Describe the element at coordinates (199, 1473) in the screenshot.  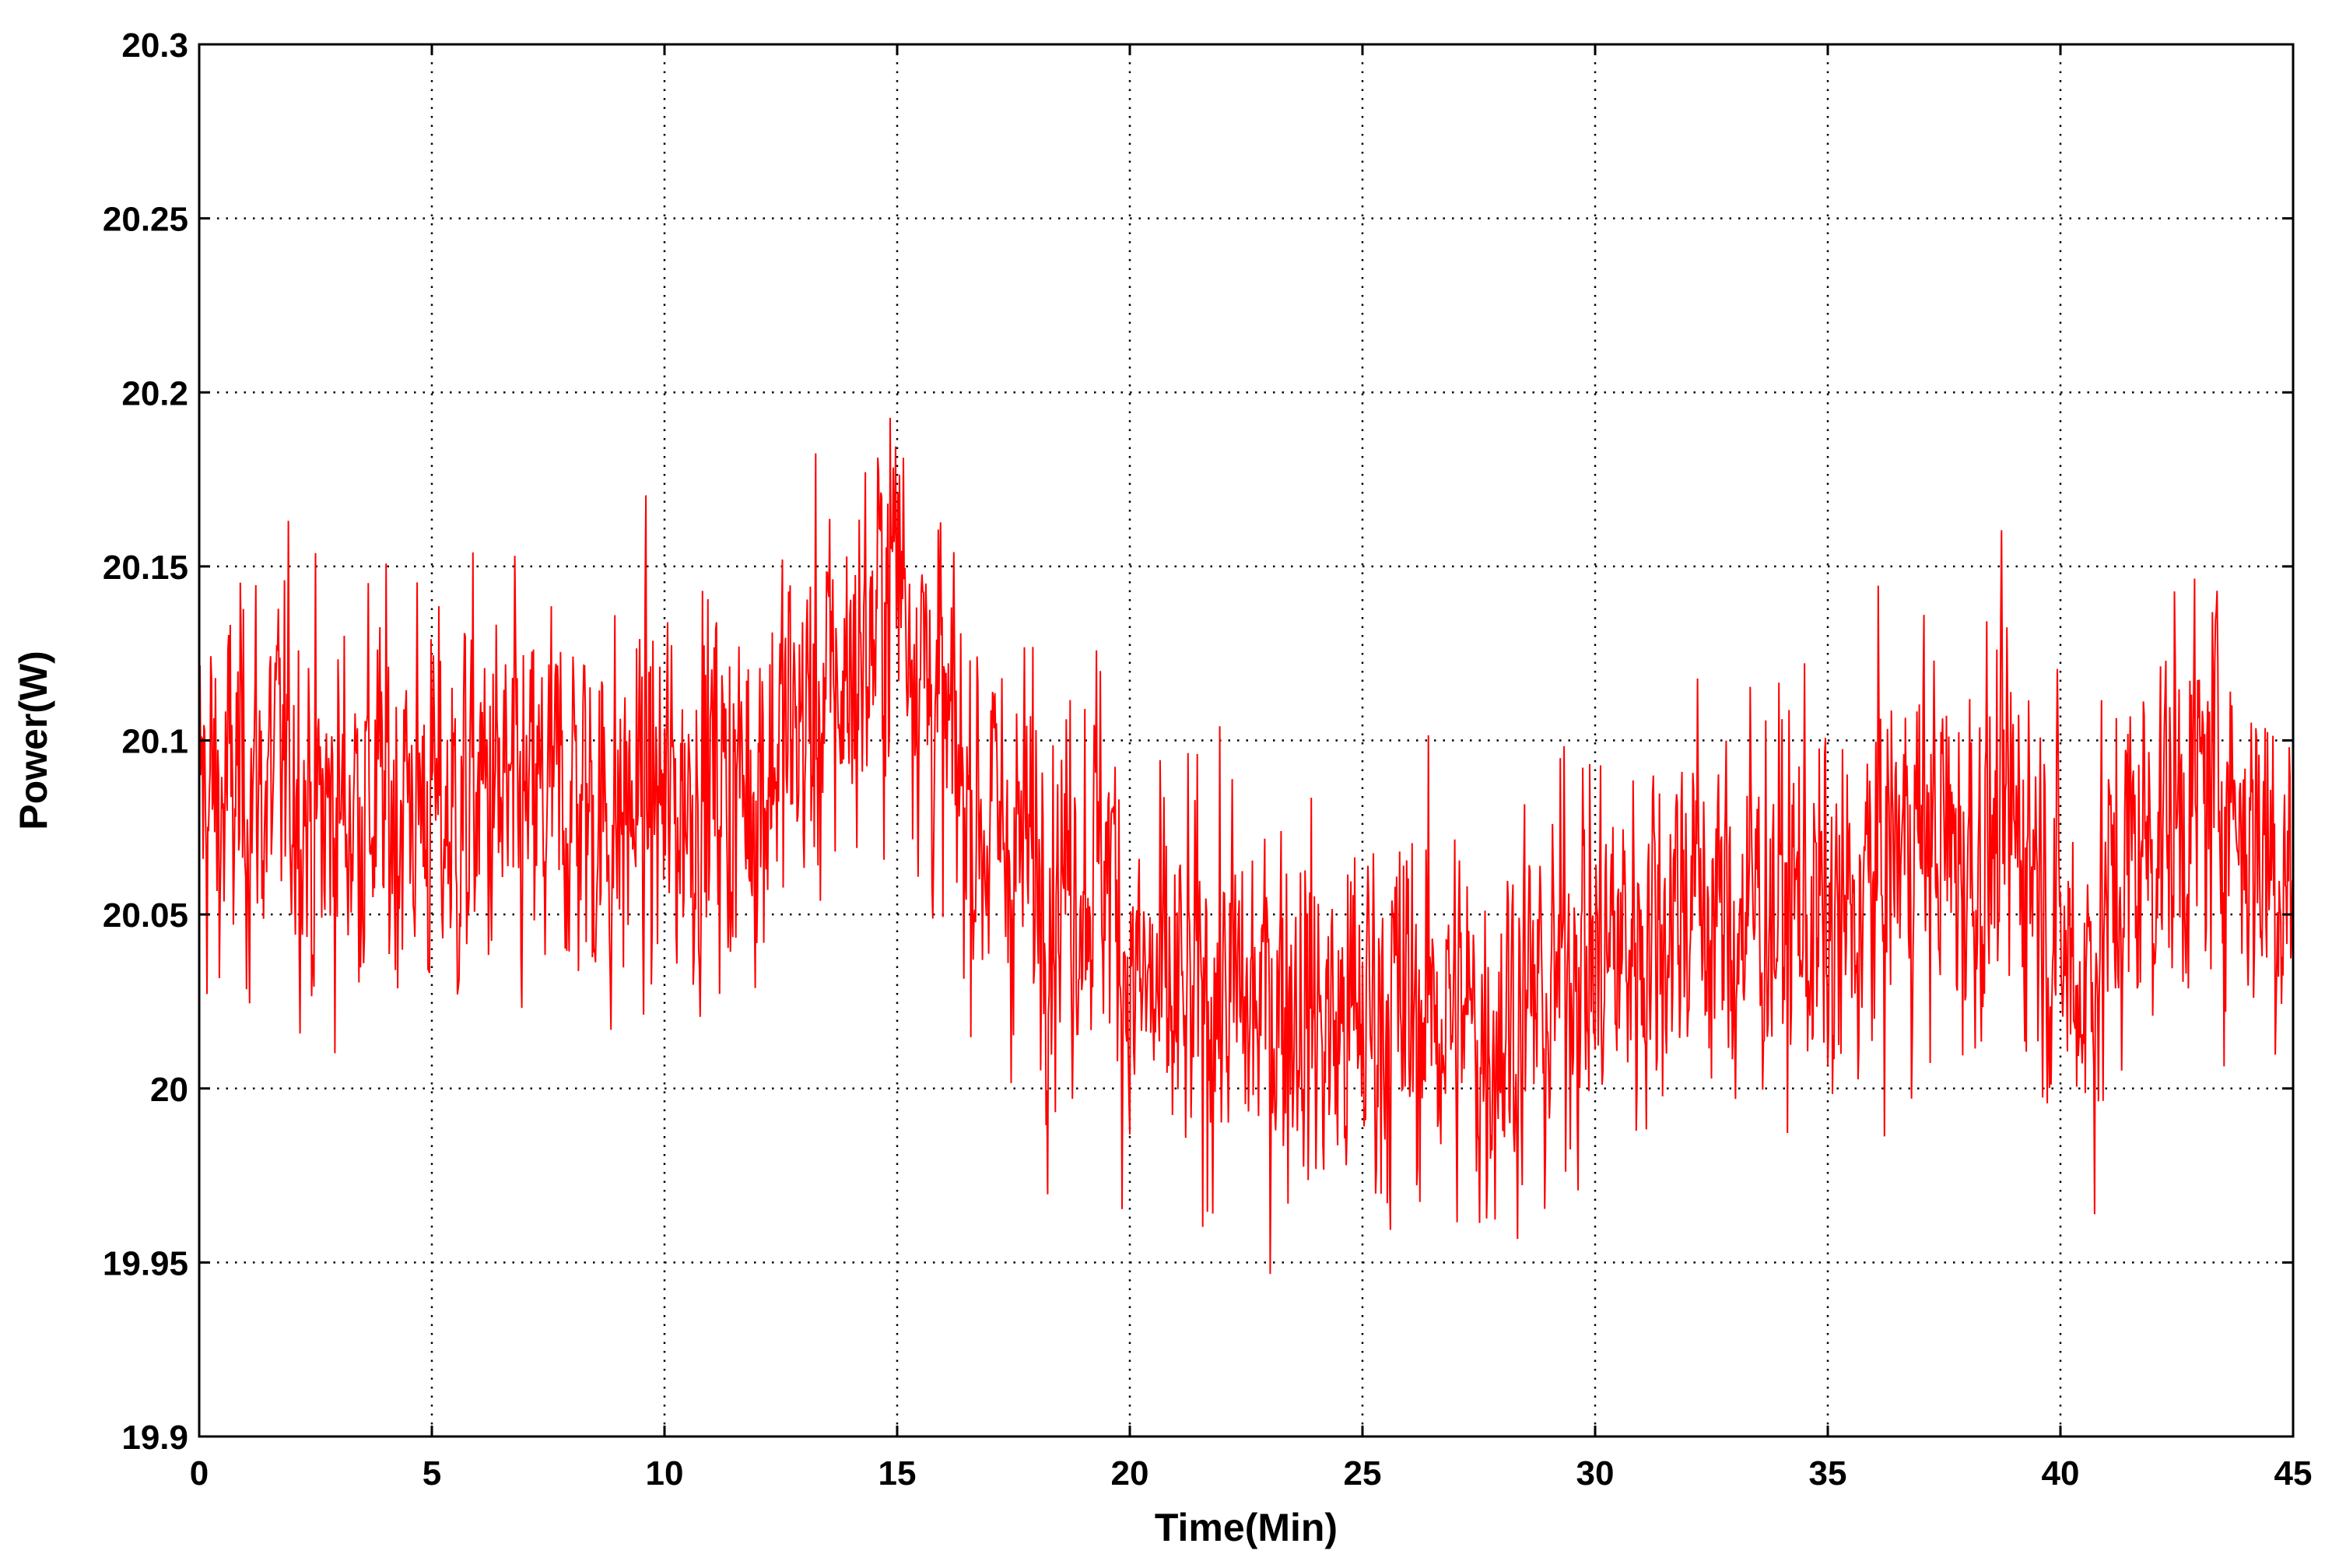
I see `x-tick-label: 0` at that location.